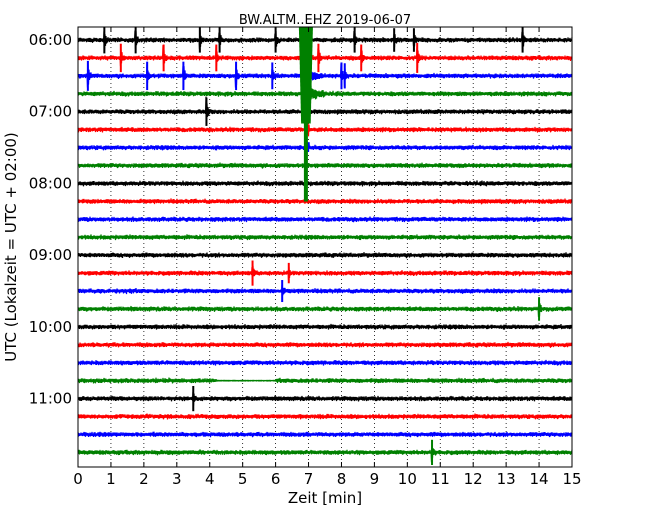 The width and height of the screenshot is (650, 520). I want to click on earthquake-coda, so click(310, 93).